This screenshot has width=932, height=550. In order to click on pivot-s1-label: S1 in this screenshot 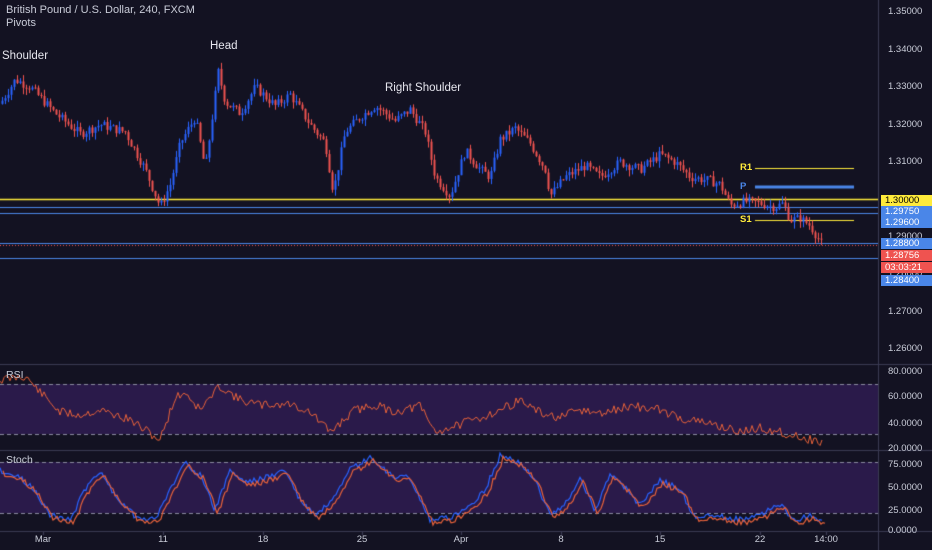, I will do `click(746, 219)`.